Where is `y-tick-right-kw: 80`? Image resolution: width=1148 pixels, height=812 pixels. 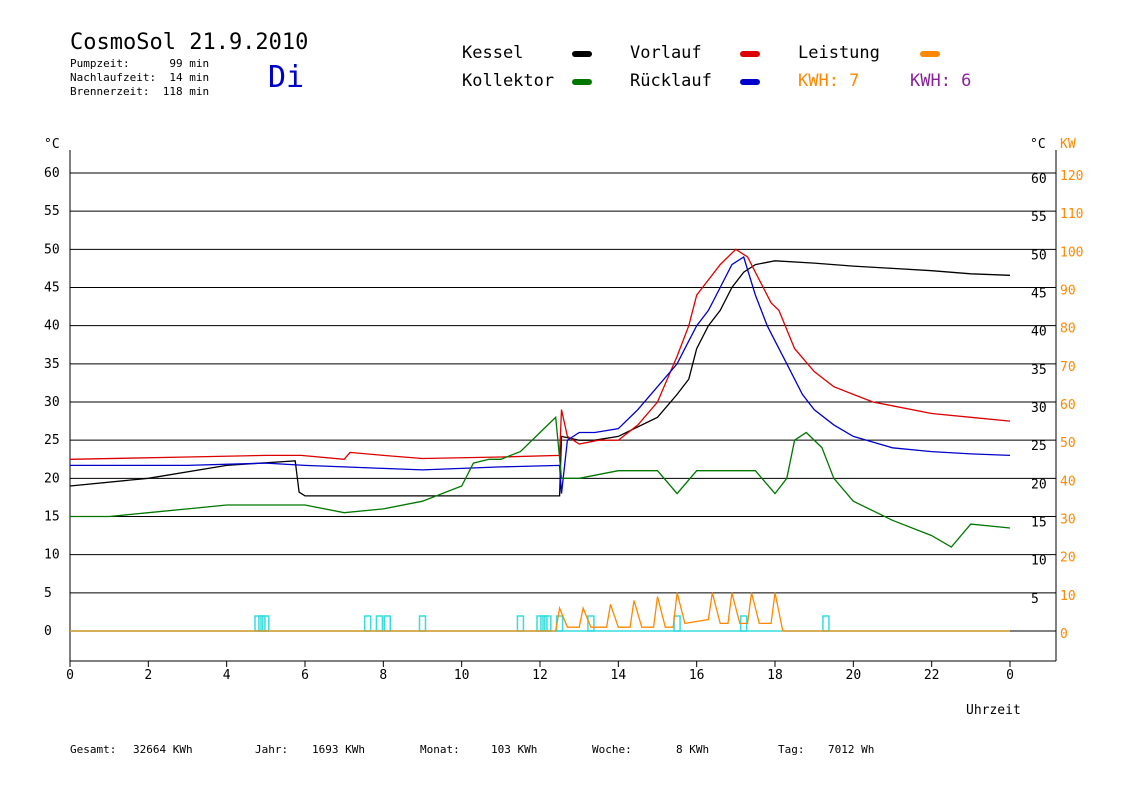
y-tick-right-kw: 80 is located at coordinates (1068, 329).